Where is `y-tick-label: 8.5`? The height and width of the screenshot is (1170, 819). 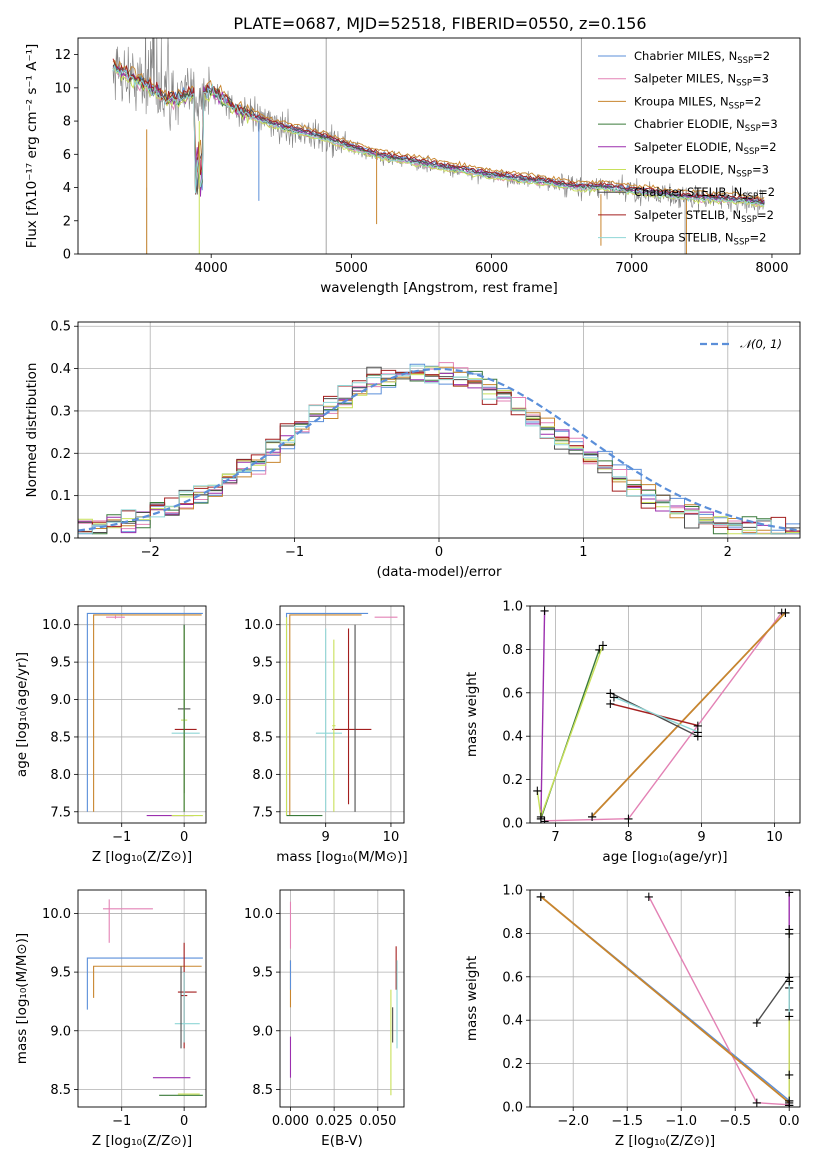
y-tick-label: 8.5 is located at coordinates (262, 737).